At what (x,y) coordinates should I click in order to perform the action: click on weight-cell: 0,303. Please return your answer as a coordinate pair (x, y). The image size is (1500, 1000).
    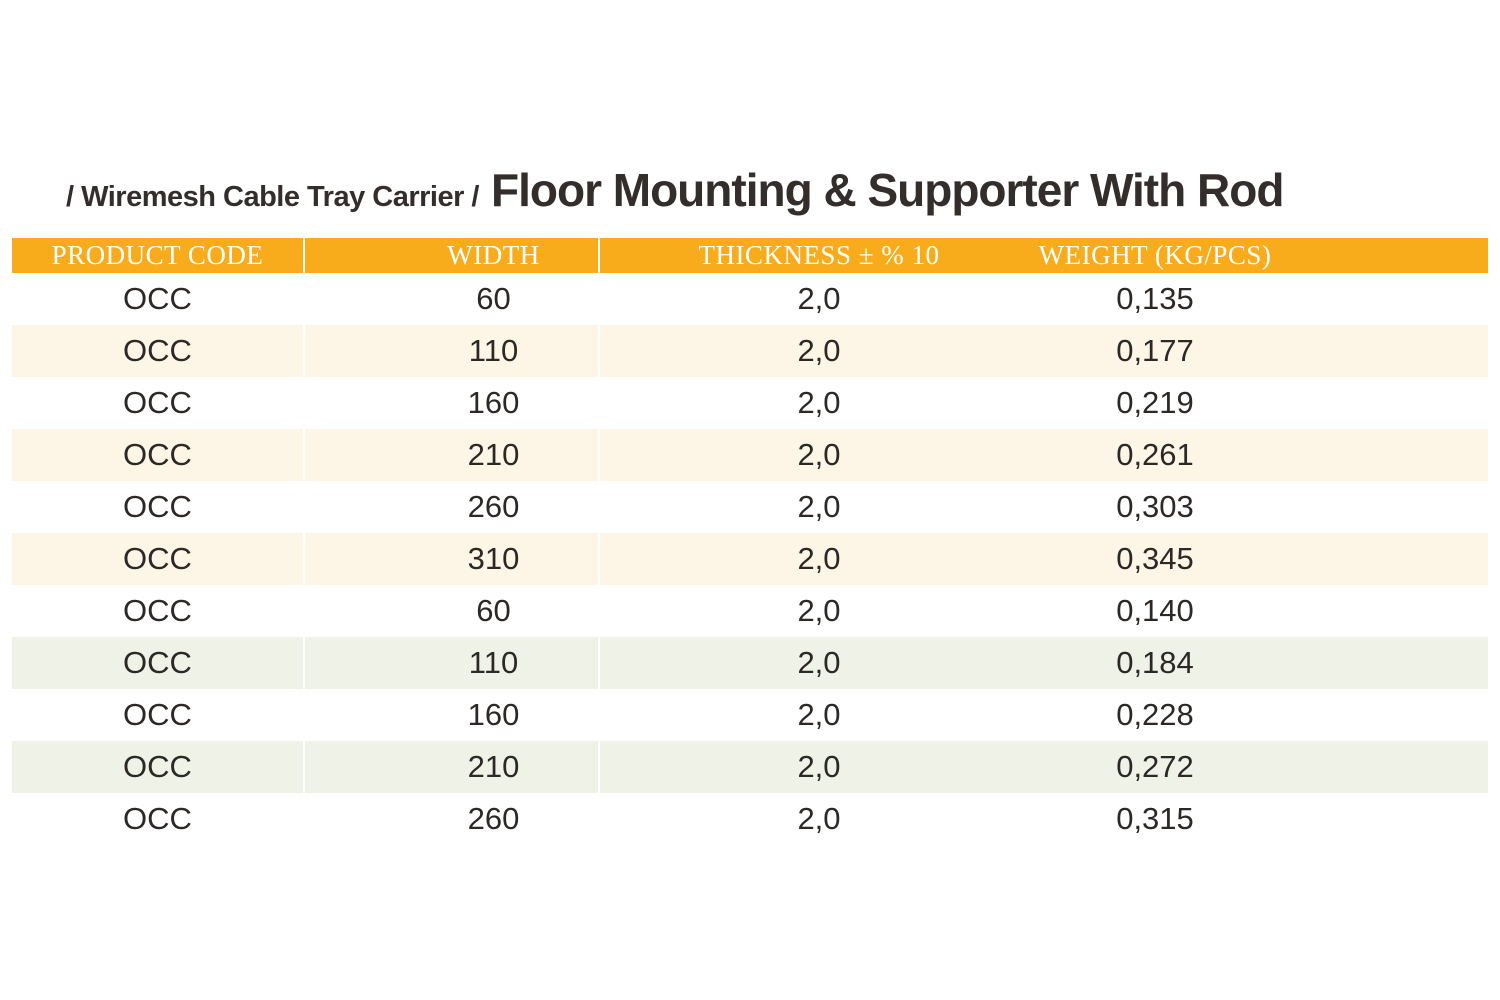
    Looking at the image, I should click on (1263, 507).